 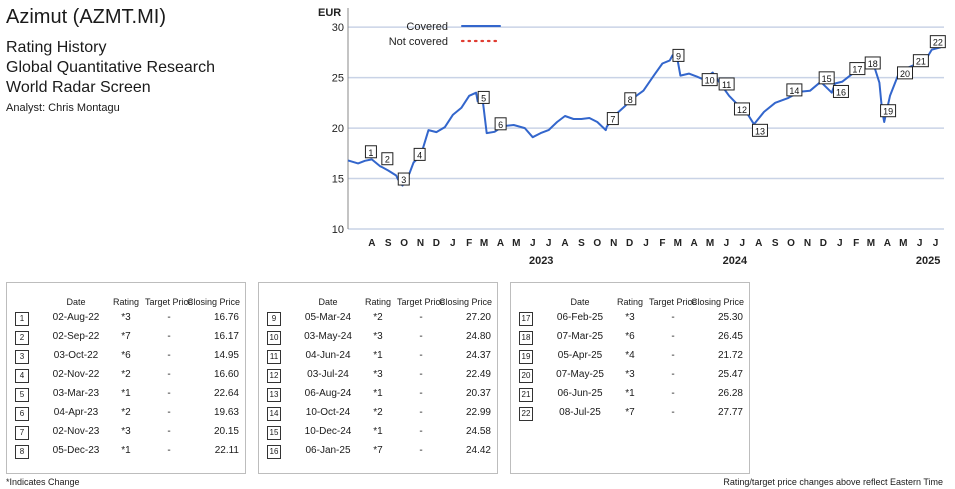 I want to click on rating-marker-label: 1, so click(x=370, y=153).